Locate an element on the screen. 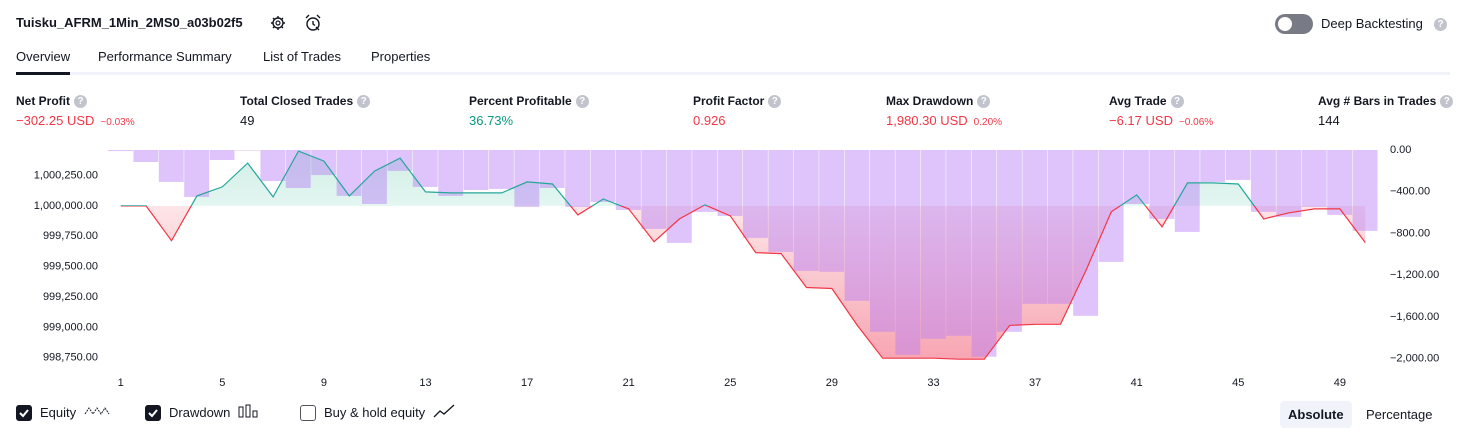 This screenshot has height=438, width=1466. metric-label: Avg # Bars in Trades? is located at coordinates (1386, 101).